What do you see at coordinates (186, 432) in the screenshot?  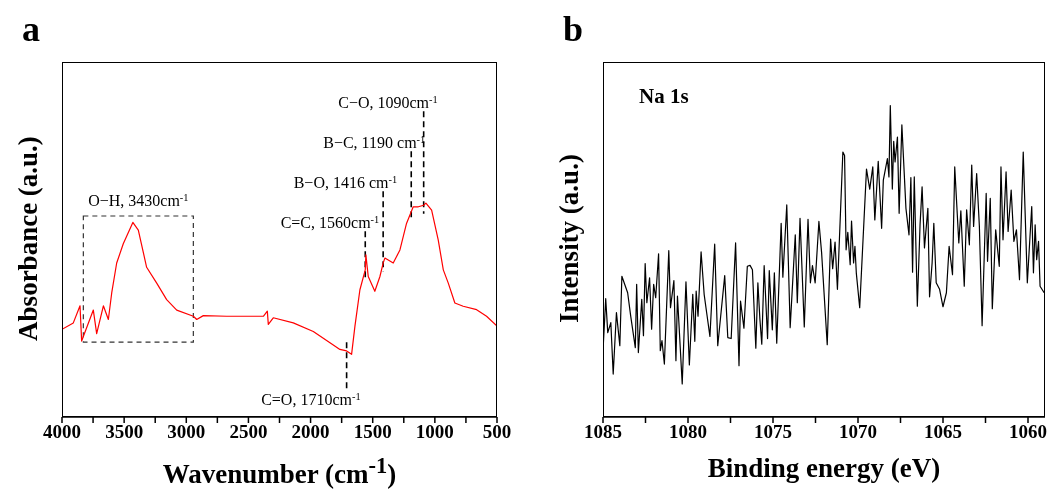 I see `x-tick-label: 3000` at bounding box center [186, 432].